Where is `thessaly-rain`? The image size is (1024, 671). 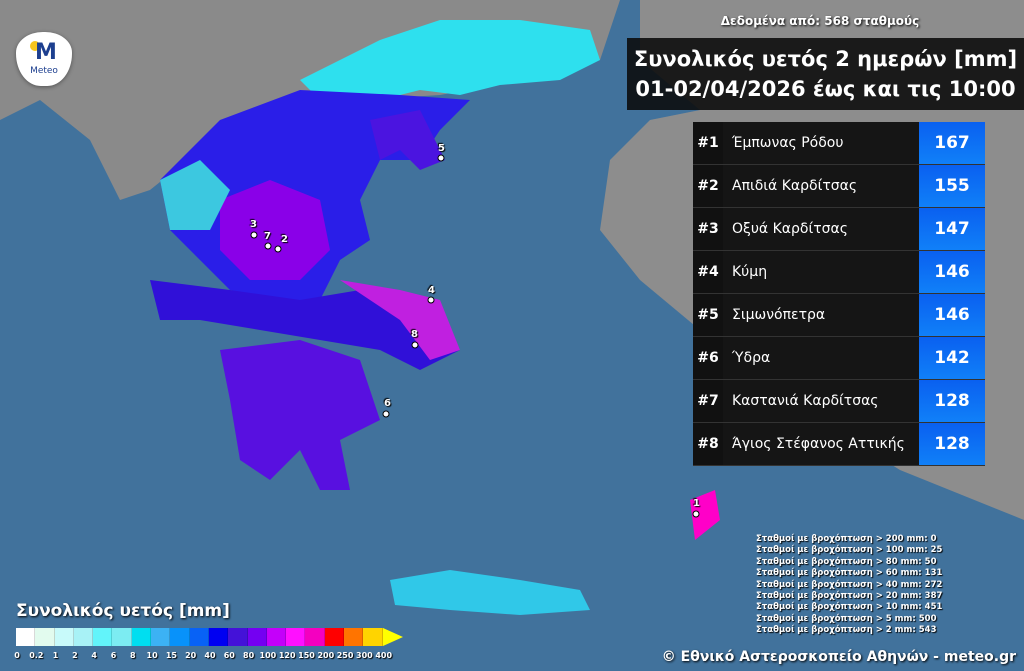
thessaly-rain is located at coordinates (275, 230).